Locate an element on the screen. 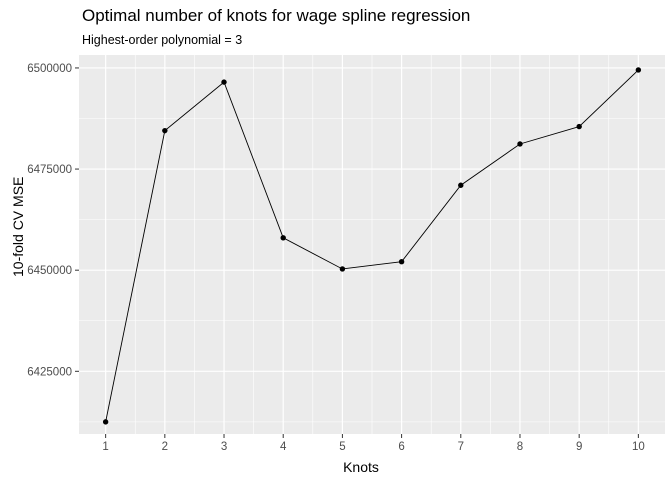  y-tick-label: 6450000 is located at coordinates (49, 271).